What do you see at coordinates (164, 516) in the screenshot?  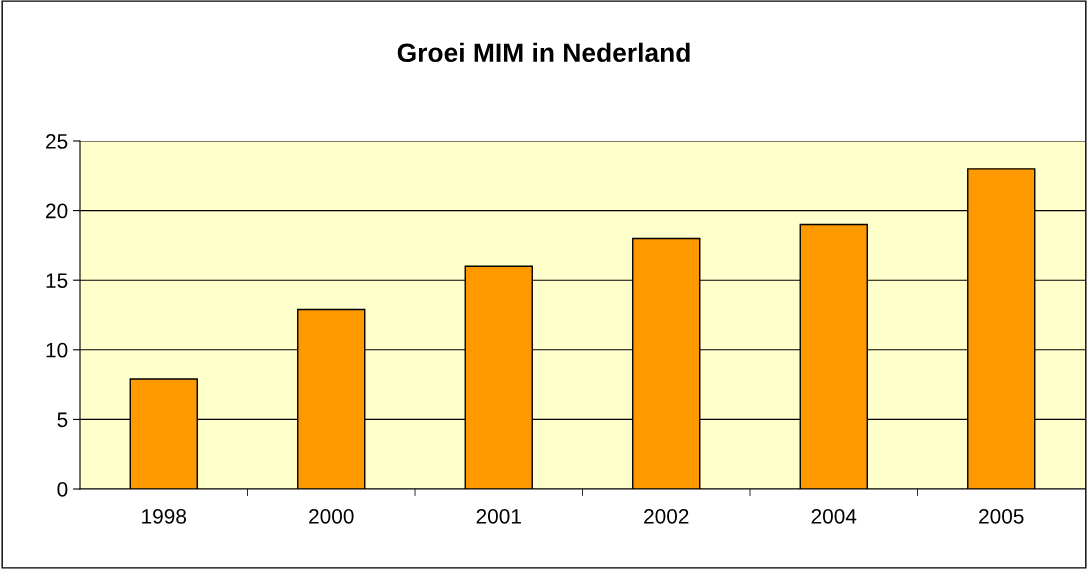 I see `x-tick-label: 1998` at bounding box center [164, 516].